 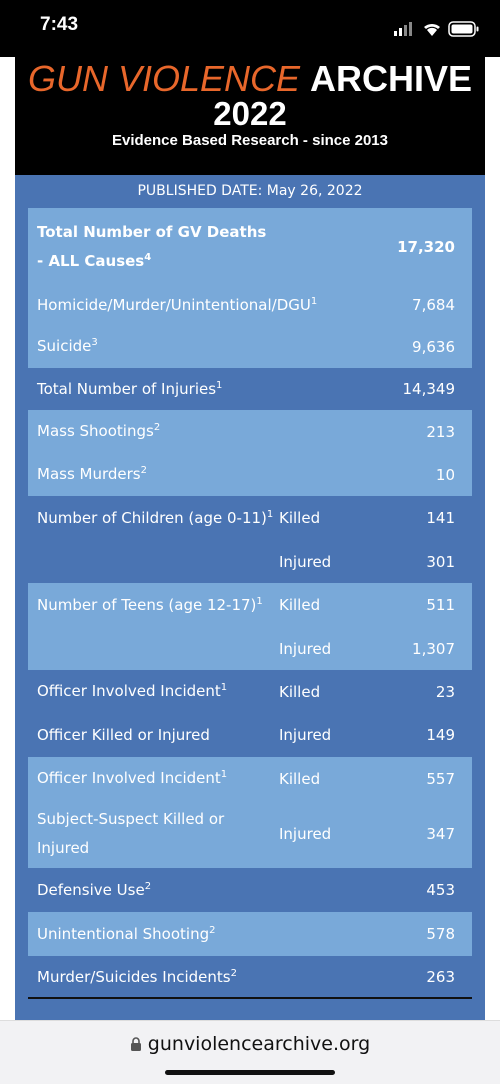 What do you see at coordinates (426, 246) in the screenshot?
I see `row-value: 17,320` at bounding box center [426, 246].